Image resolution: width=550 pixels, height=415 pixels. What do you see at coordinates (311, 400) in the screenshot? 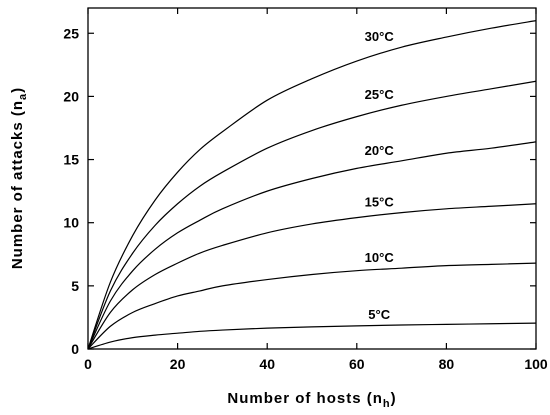
I see `x-axis-title: Number of hosts (nh)` at bounding box center [311, 400].